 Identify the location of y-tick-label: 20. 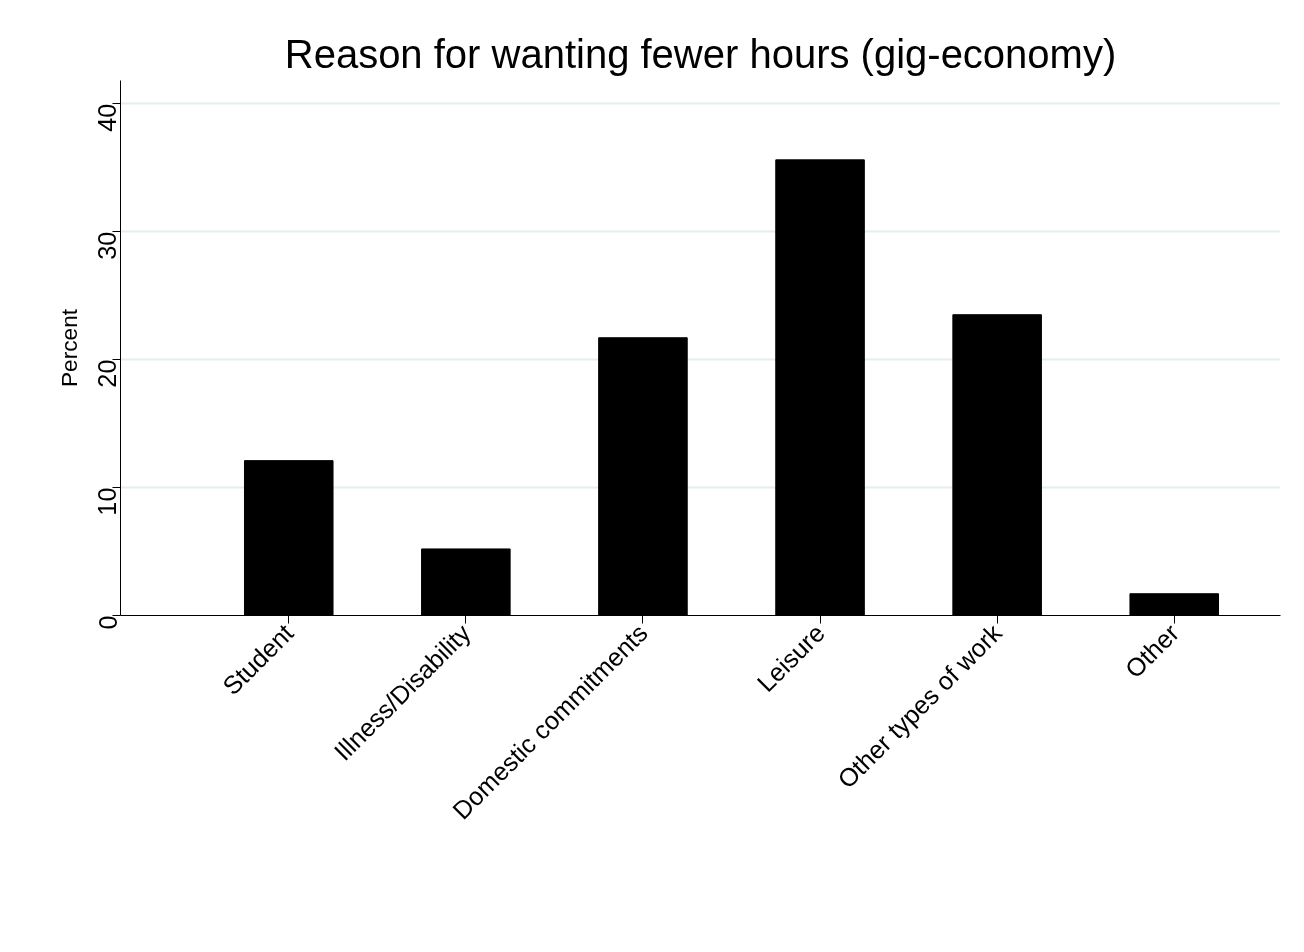
(107, 373).